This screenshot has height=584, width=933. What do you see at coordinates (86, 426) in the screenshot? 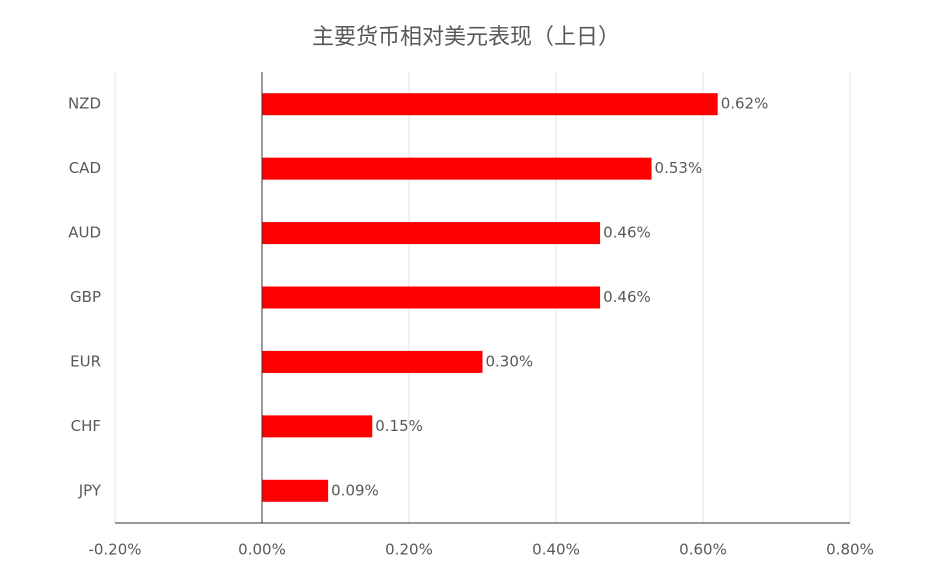
I see `y-tick-label: CHF` at bounding box center [86, 426].